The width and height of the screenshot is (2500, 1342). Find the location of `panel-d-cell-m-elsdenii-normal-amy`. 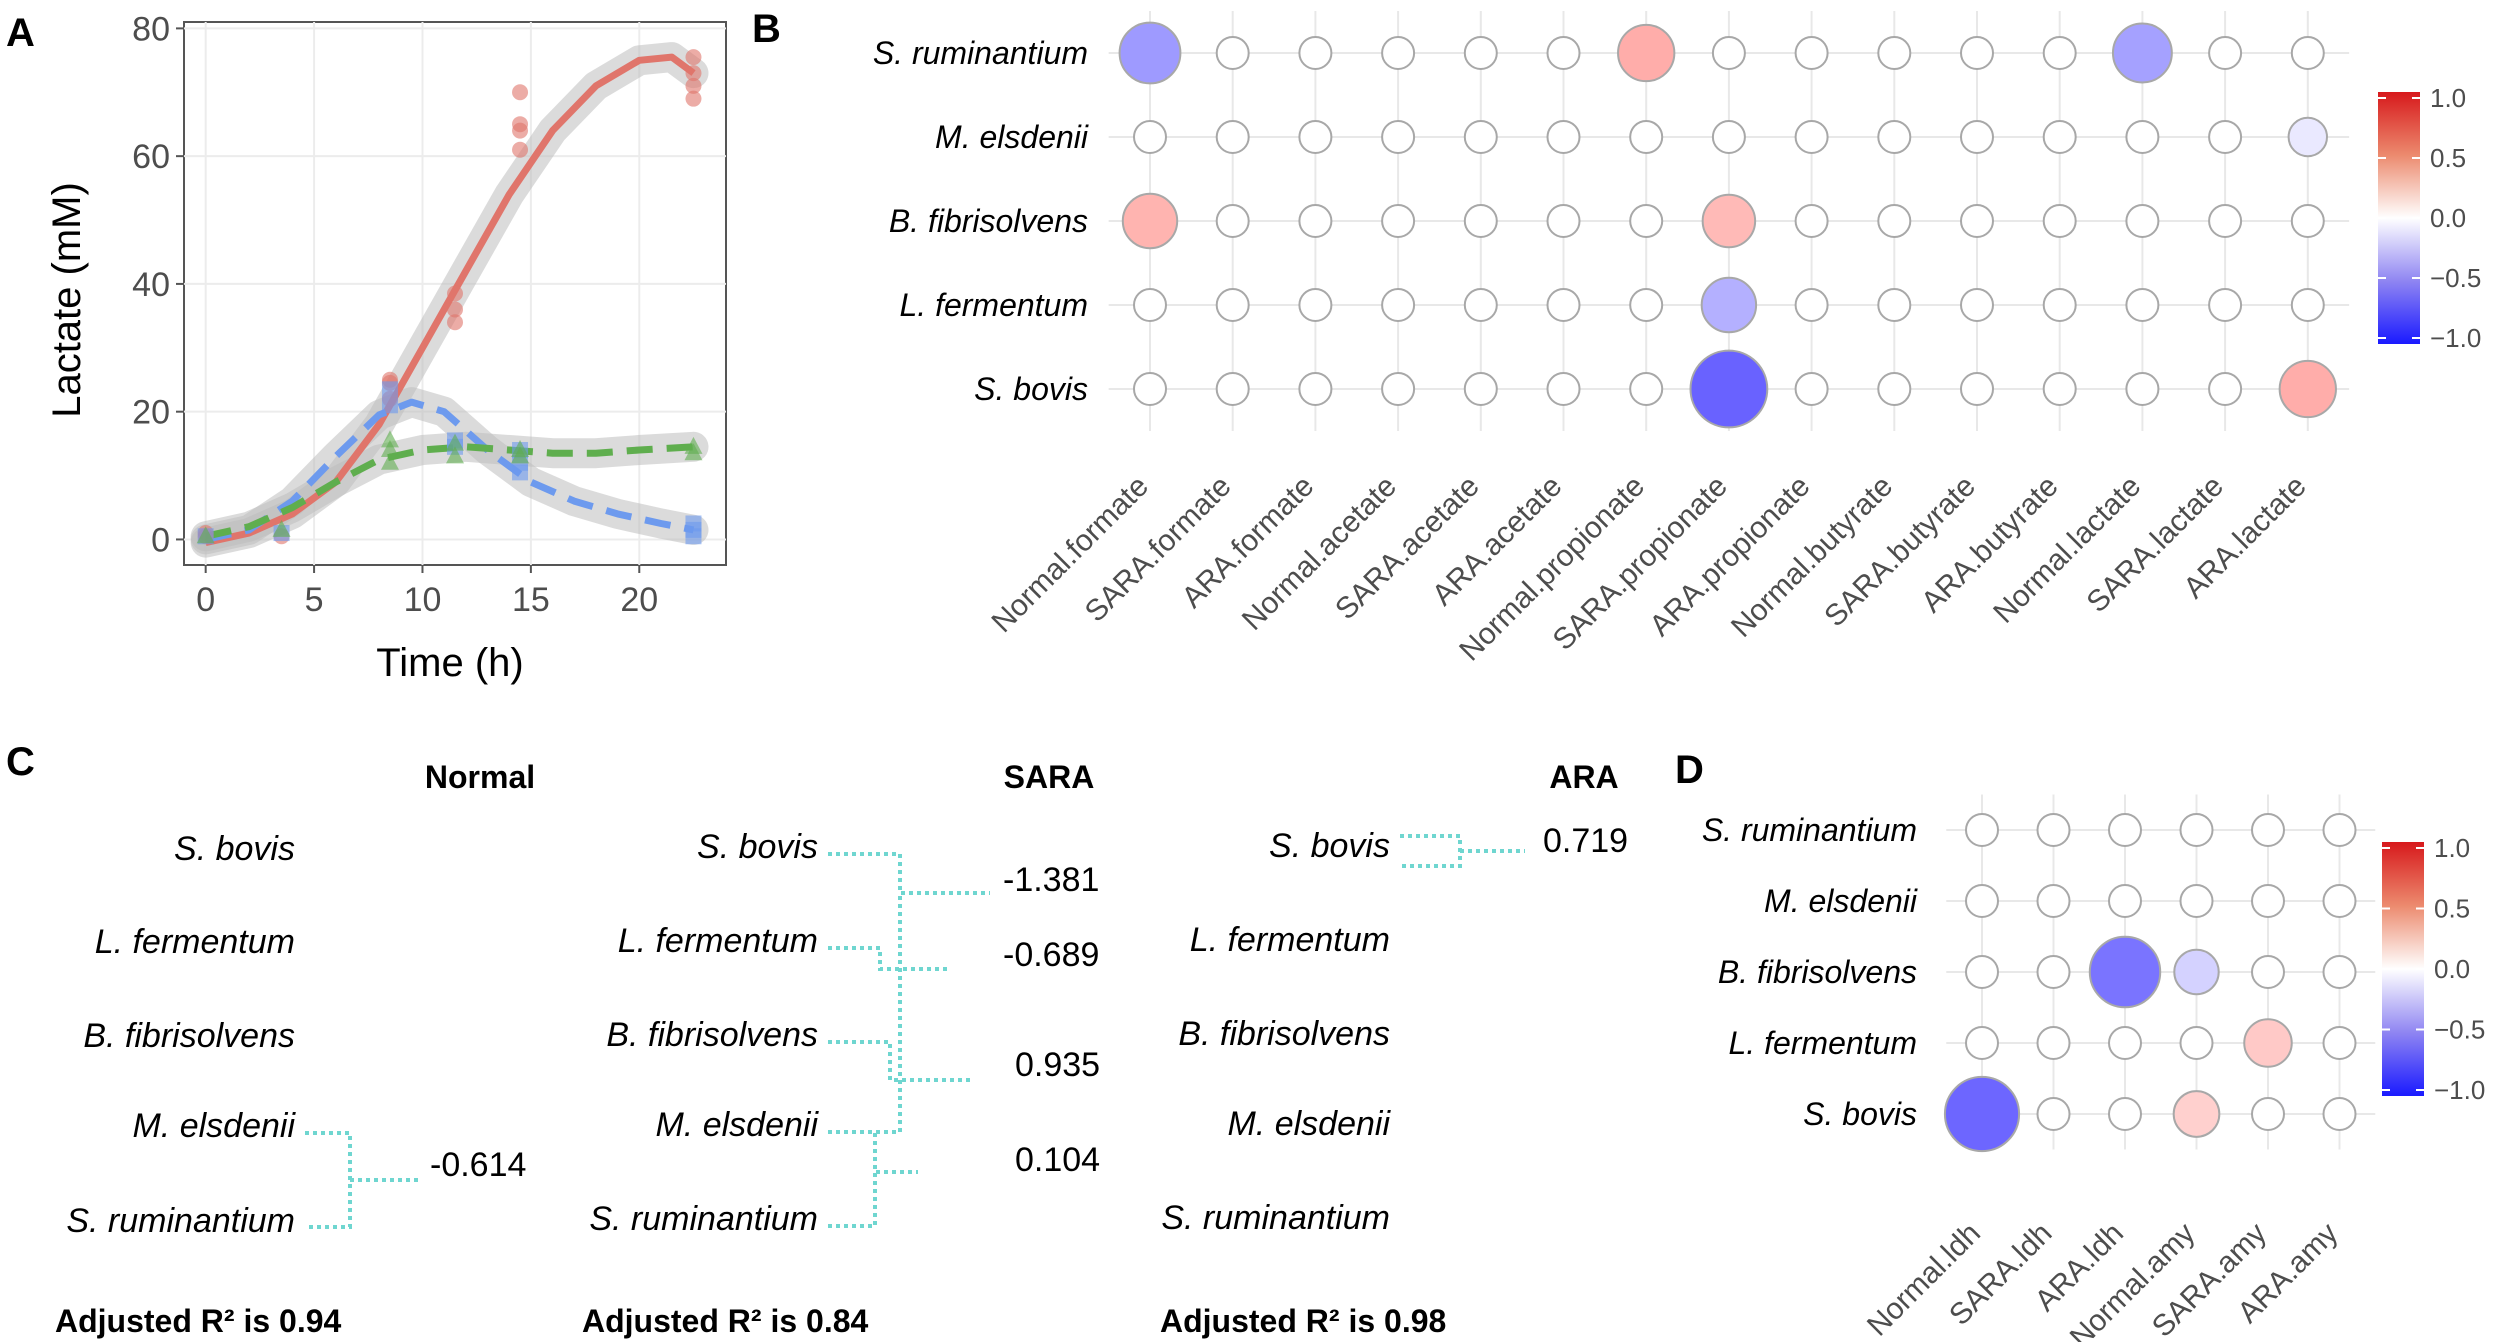

panel-d-cell-m-elsdenii-normal-amy is located at coordinates (2196, 901).